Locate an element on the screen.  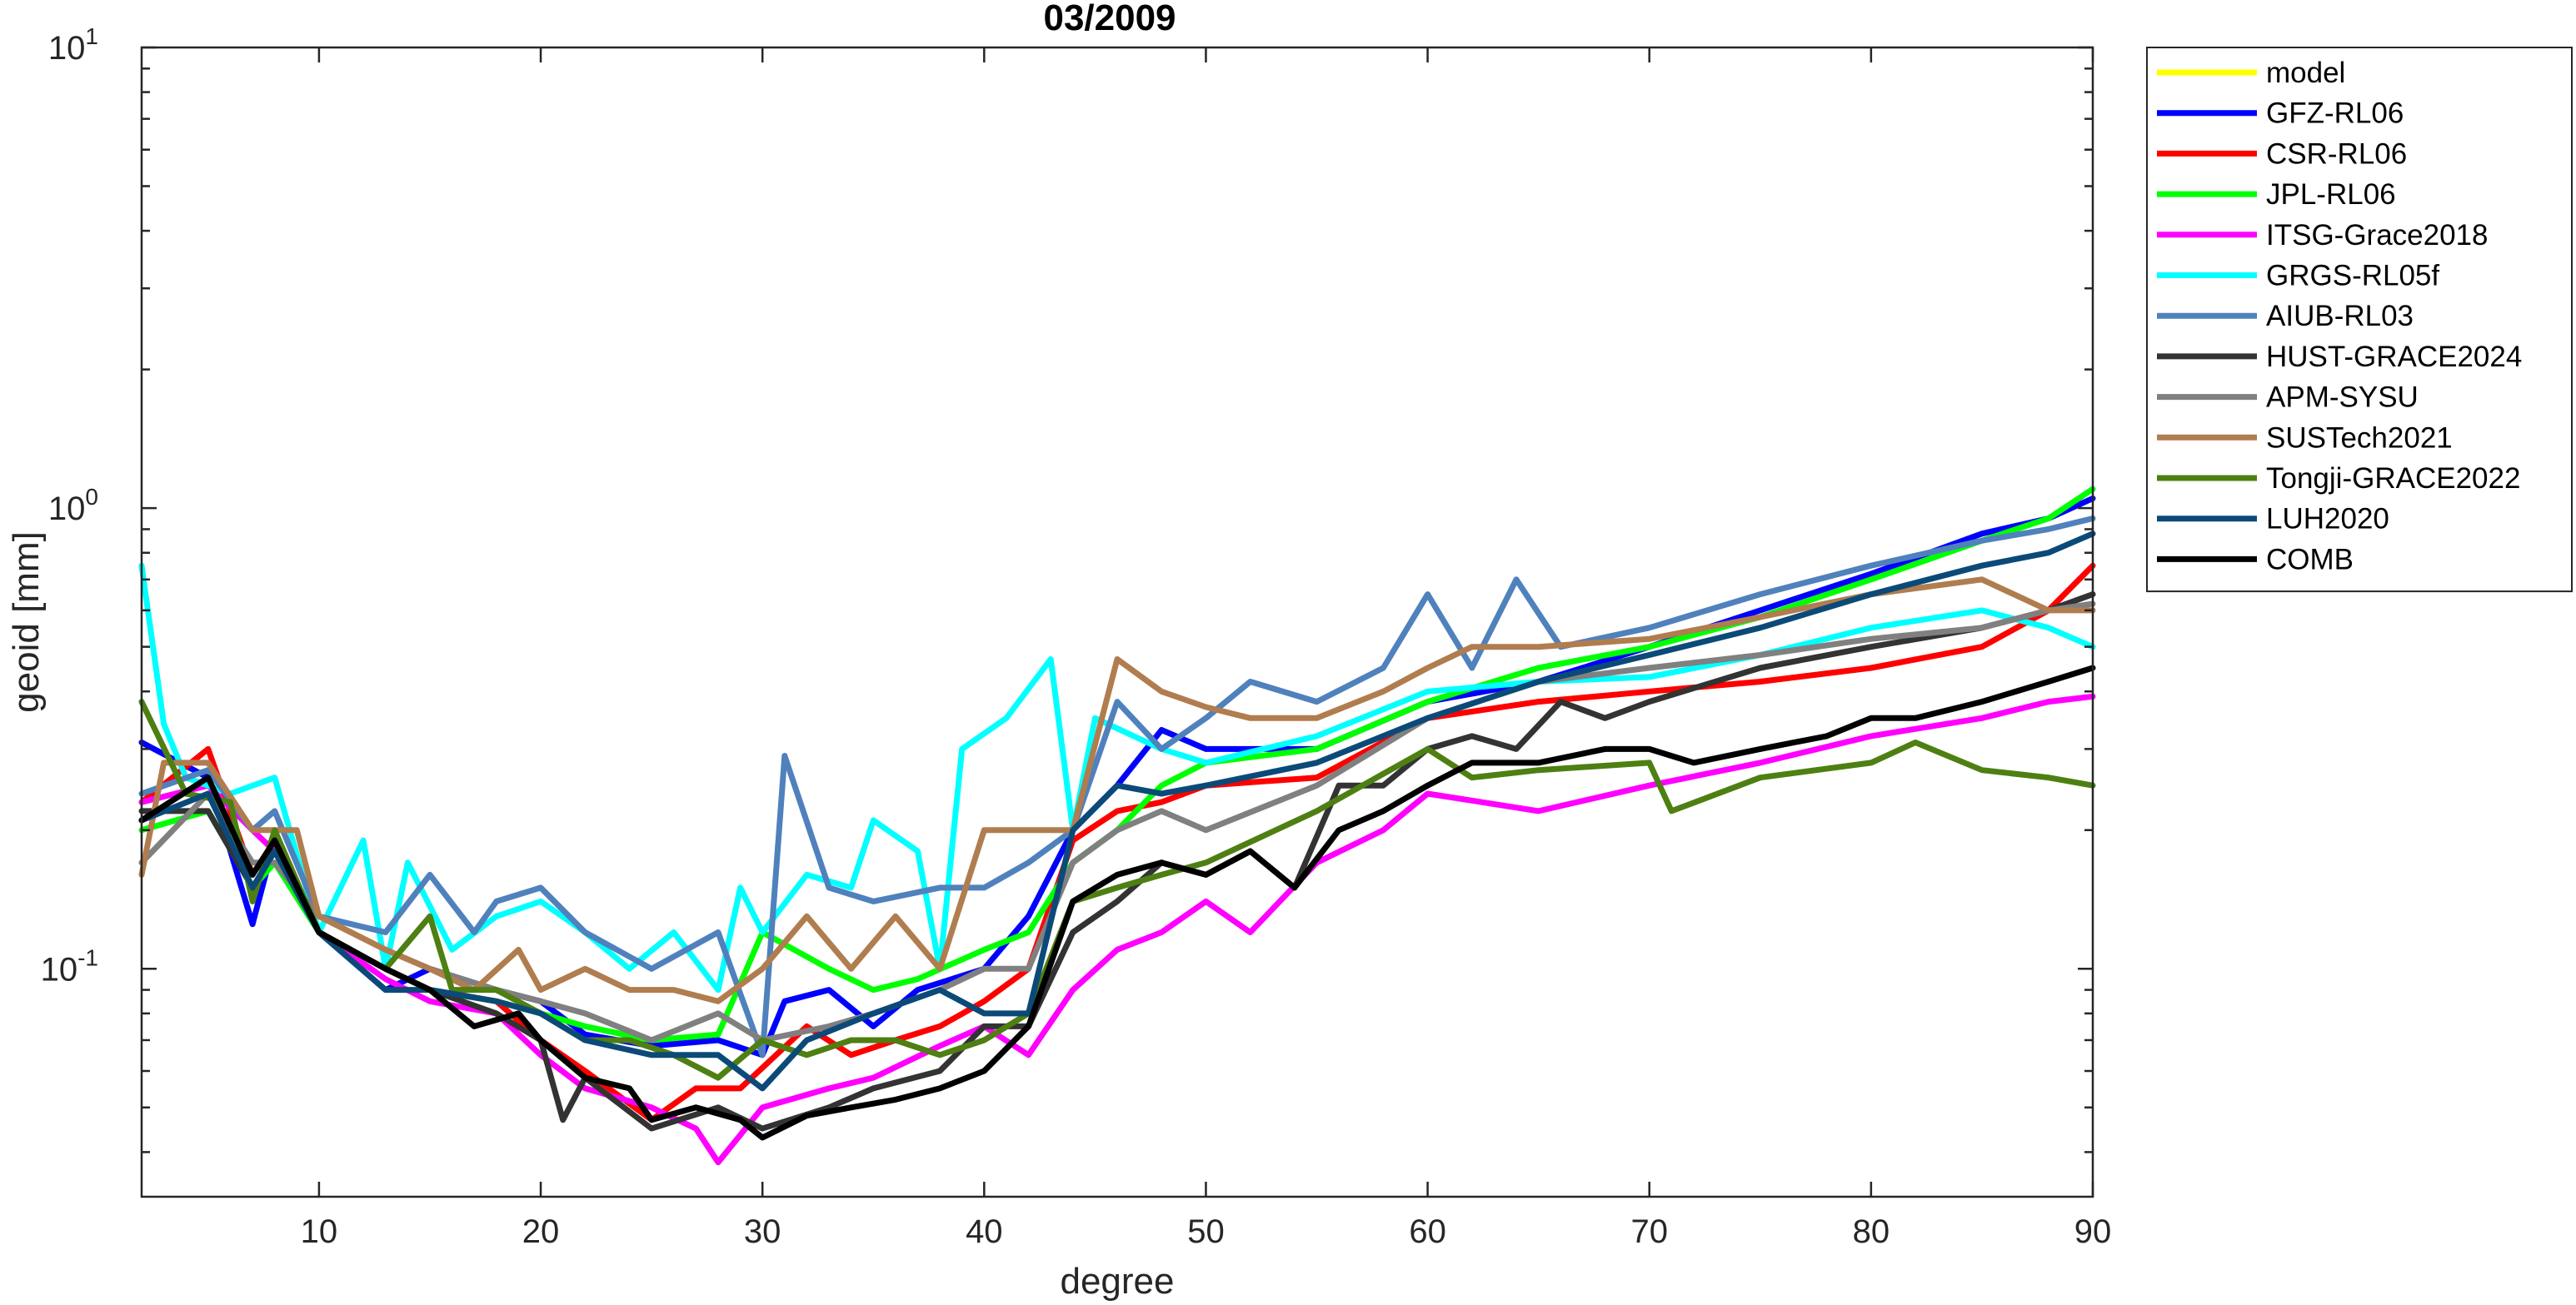
x-tick-label: 10 is located at coordinates (319, 1231).